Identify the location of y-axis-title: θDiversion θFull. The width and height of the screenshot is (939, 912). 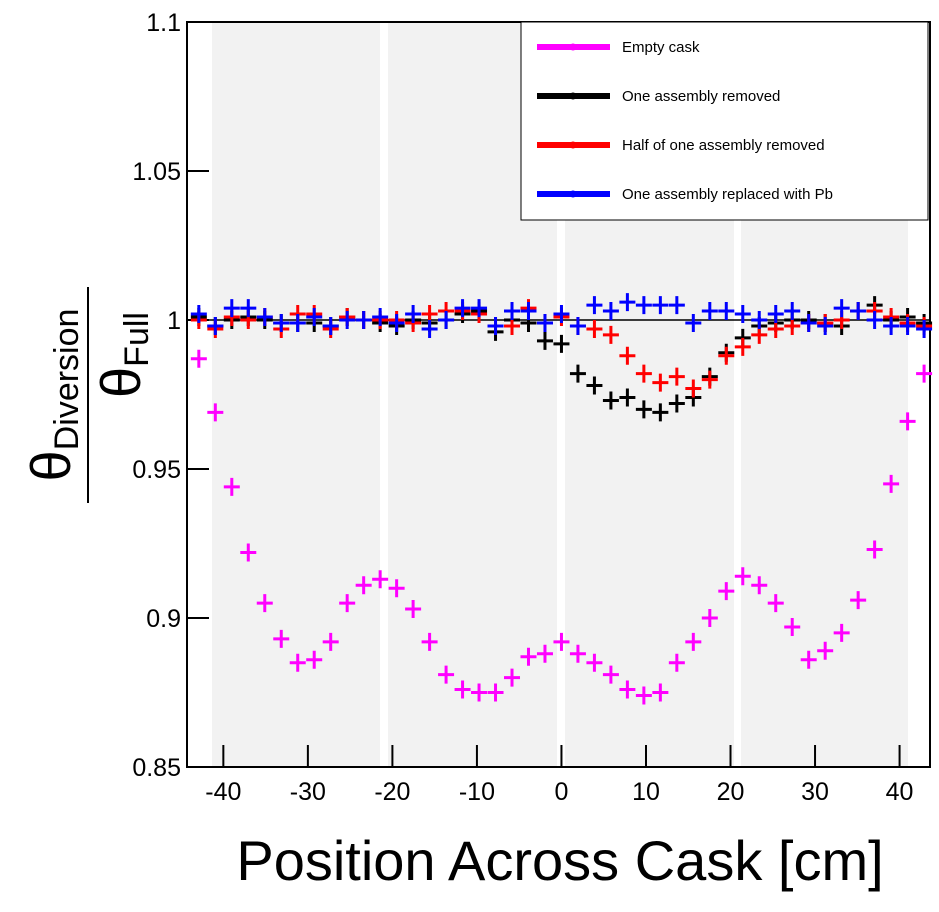
(87, 395).